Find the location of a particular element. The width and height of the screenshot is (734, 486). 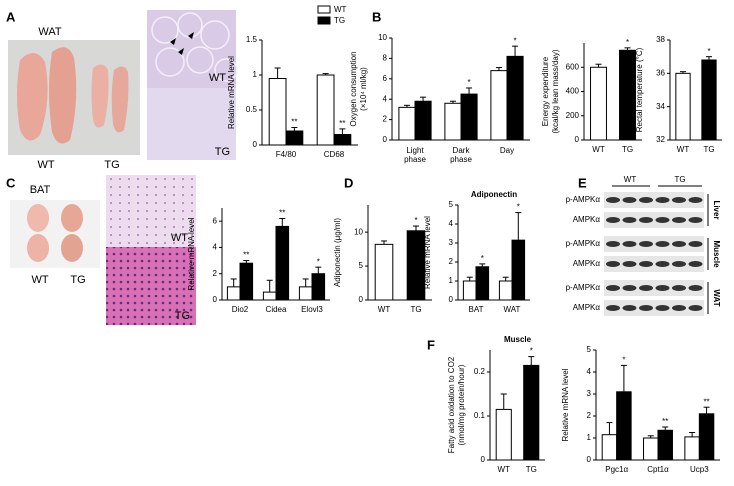

x-tick-label: Pgc1α is located at coordinates (616, 469).